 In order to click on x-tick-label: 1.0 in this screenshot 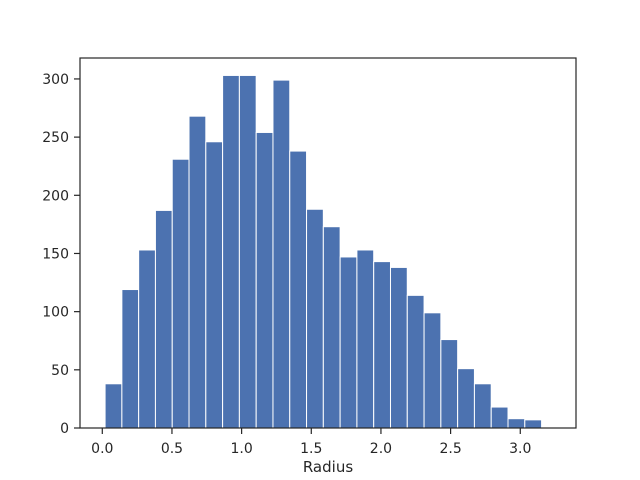, I will do `click(241, 449)`.